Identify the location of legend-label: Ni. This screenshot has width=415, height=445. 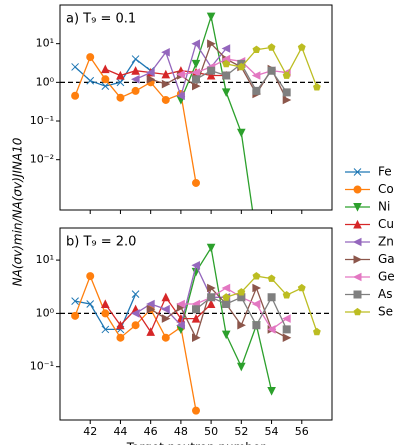
(384, 207).